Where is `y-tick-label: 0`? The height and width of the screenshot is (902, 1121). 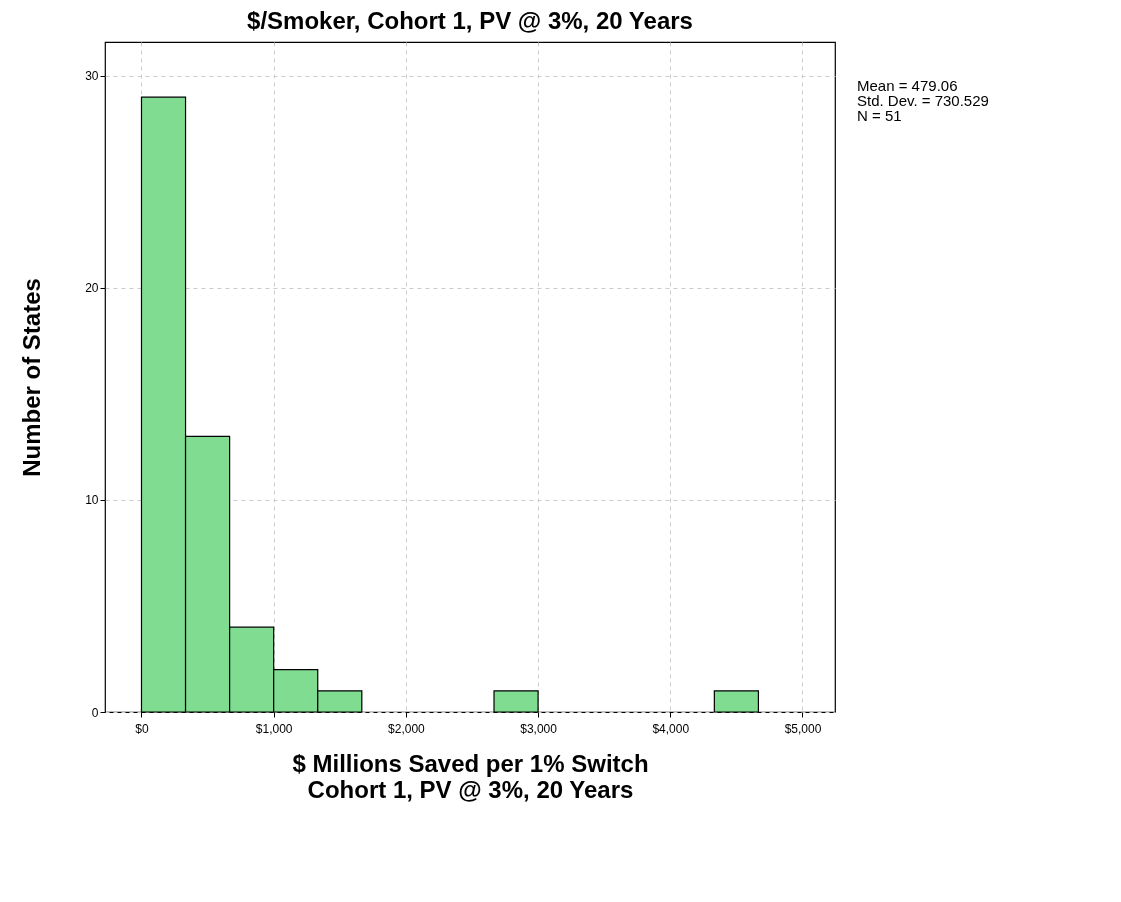
y-tick-label: 0 is located at coordinates (95, 712).